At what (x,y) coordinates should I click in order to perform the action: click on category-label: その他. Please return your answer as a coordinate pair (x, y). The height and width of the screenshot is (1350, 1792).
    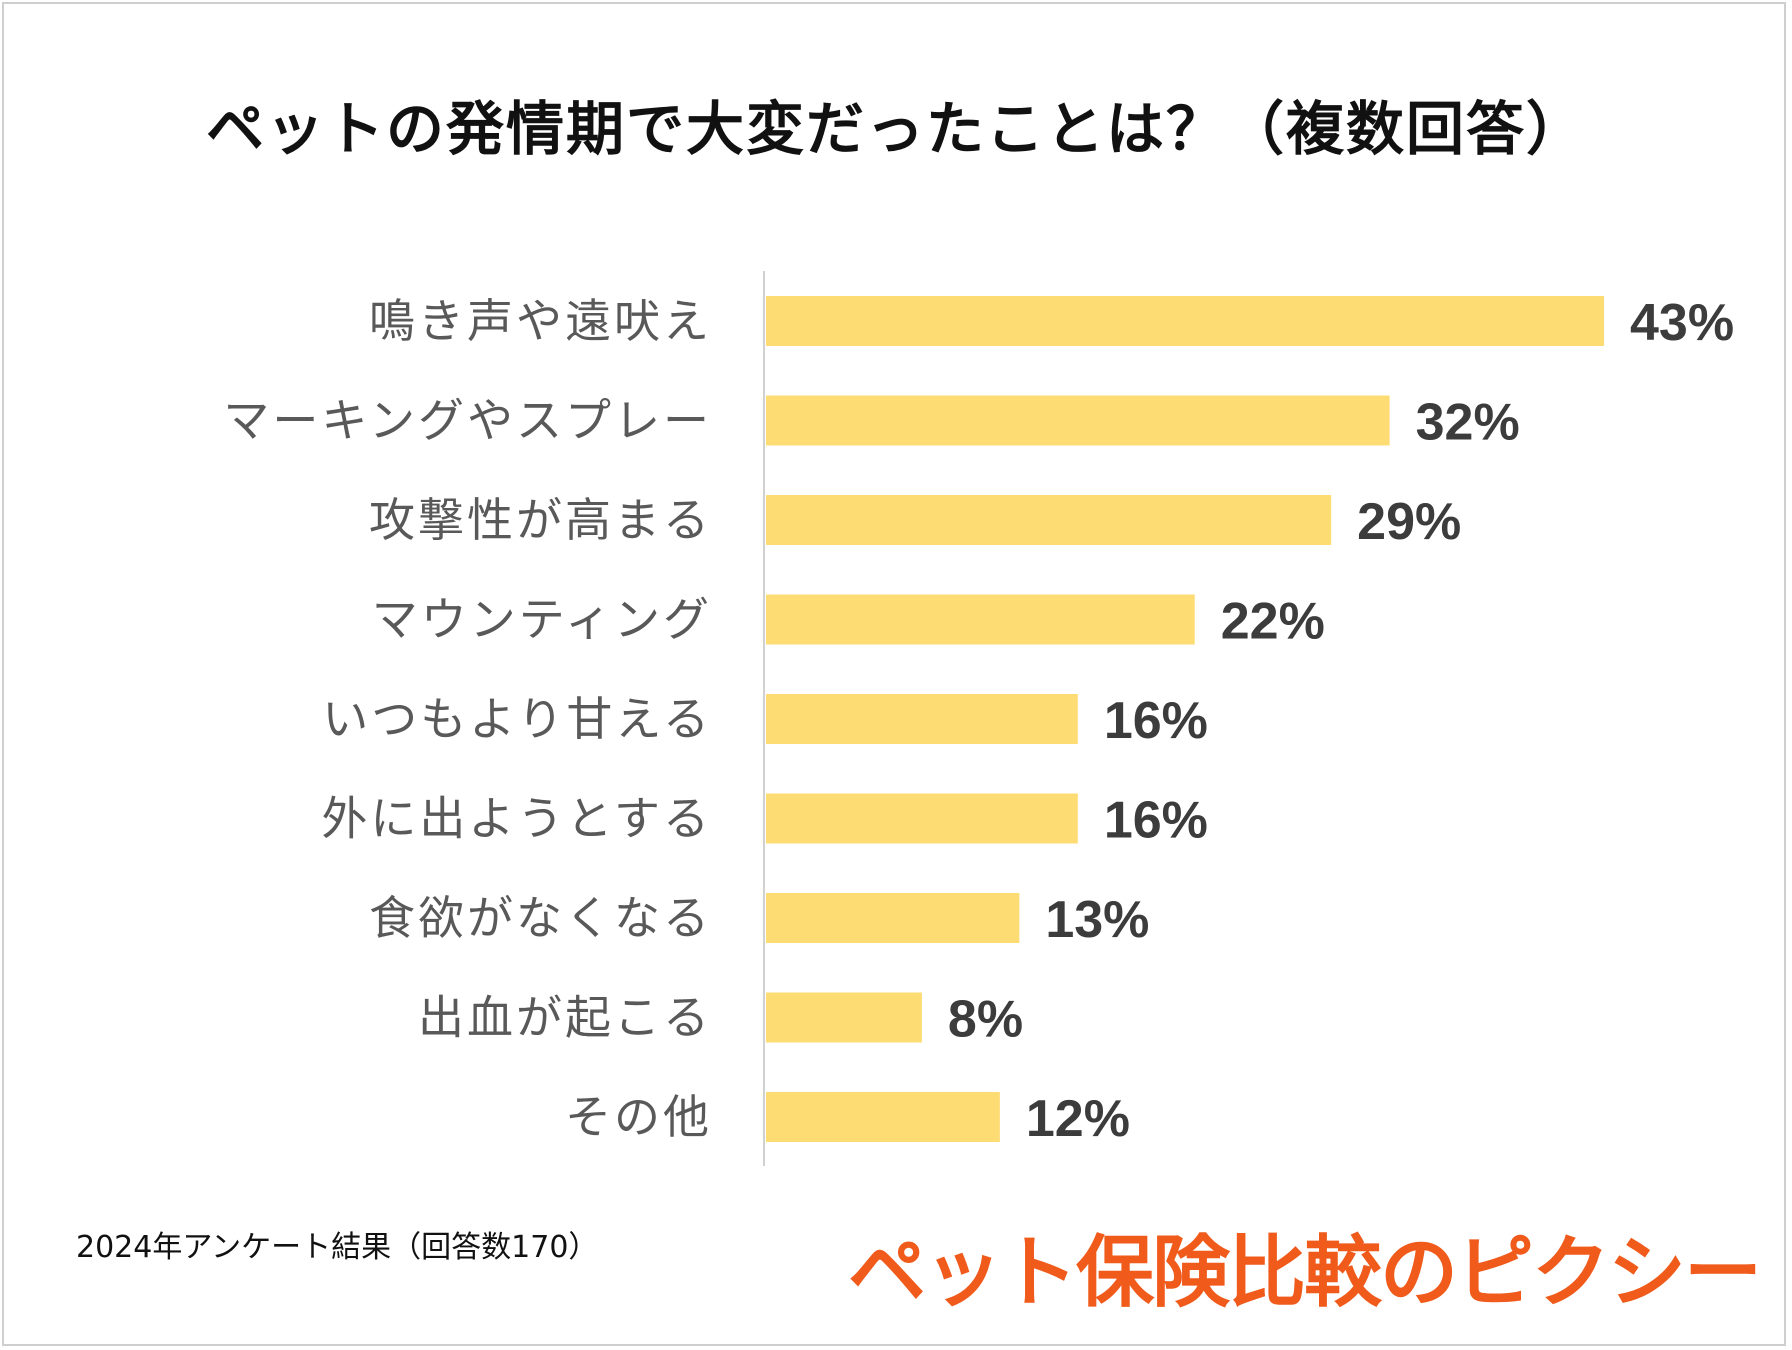
    Looking at the image, I should click on (638, 1117).